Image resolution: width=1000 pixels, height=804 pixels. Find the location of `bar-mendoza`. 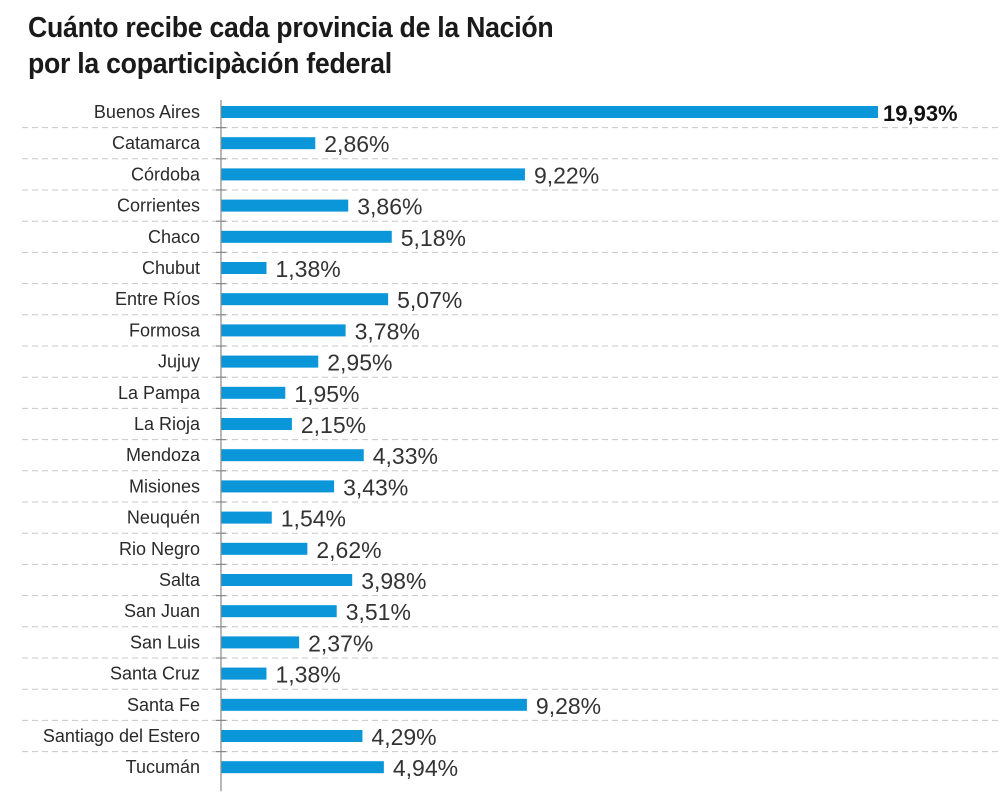

bar-mendoza is located at coordinates (292, 455).